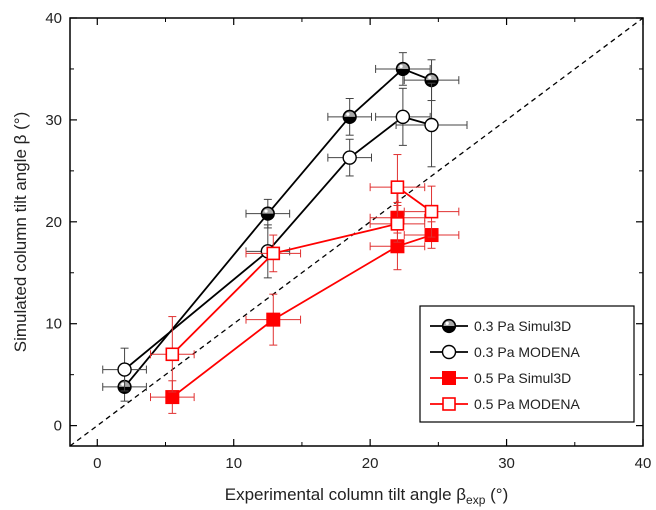 This screenshot has width=656, height=510. Describe the element at coordinates (53, 222) in the screenshot. I see `y-tick-label: 20` at that location.